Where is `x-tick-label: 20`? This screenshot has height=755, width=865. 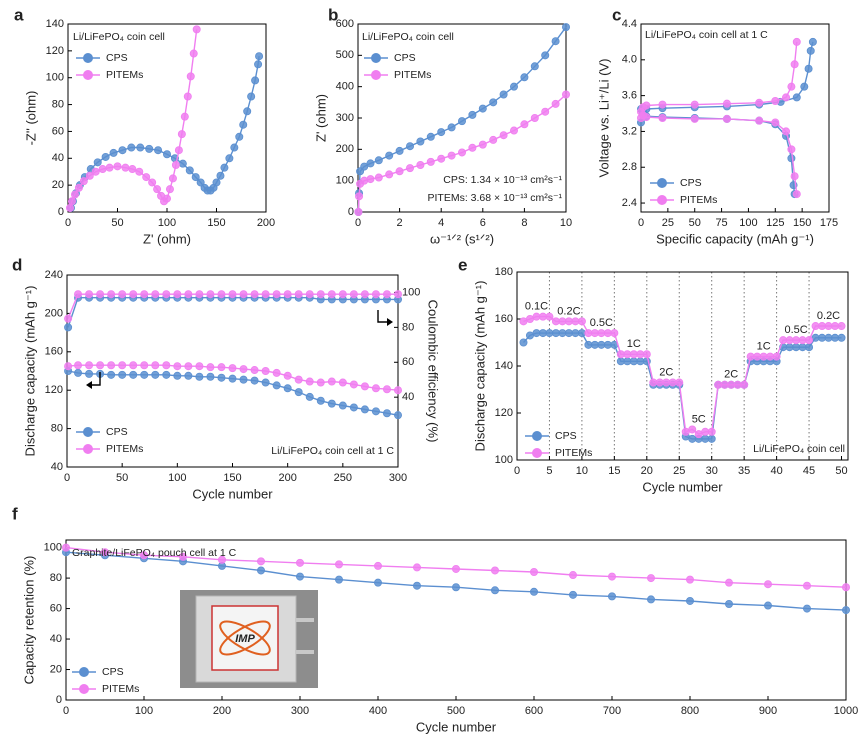 x-tick-label: 20 is located at coordinates (647, 471).